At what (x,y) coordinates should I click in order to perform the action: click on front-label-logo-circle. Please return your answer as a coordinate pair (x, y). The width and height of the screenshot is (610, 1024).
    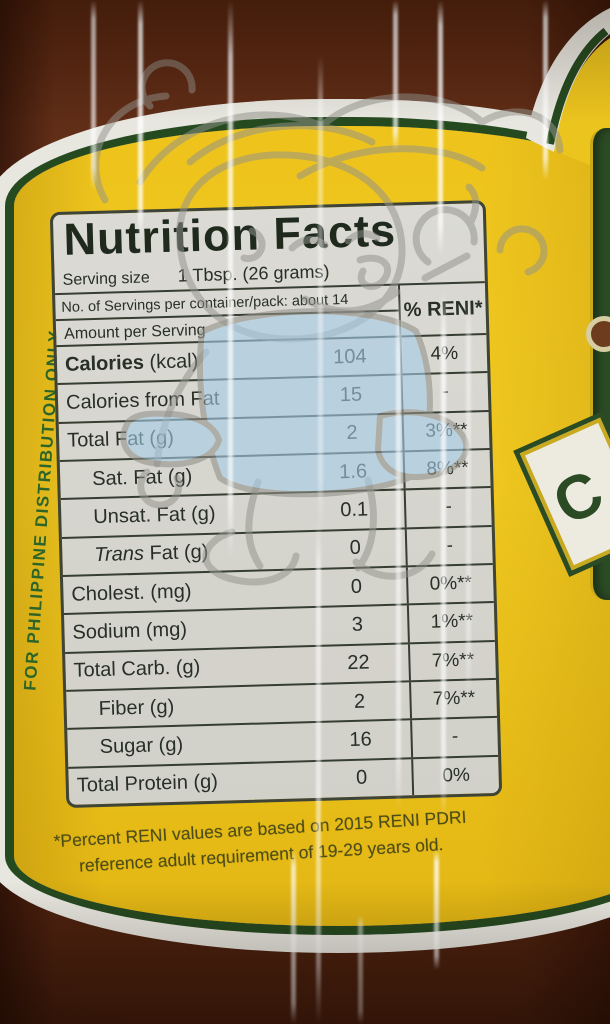
    Looking at the image, I should click on (598, 334).